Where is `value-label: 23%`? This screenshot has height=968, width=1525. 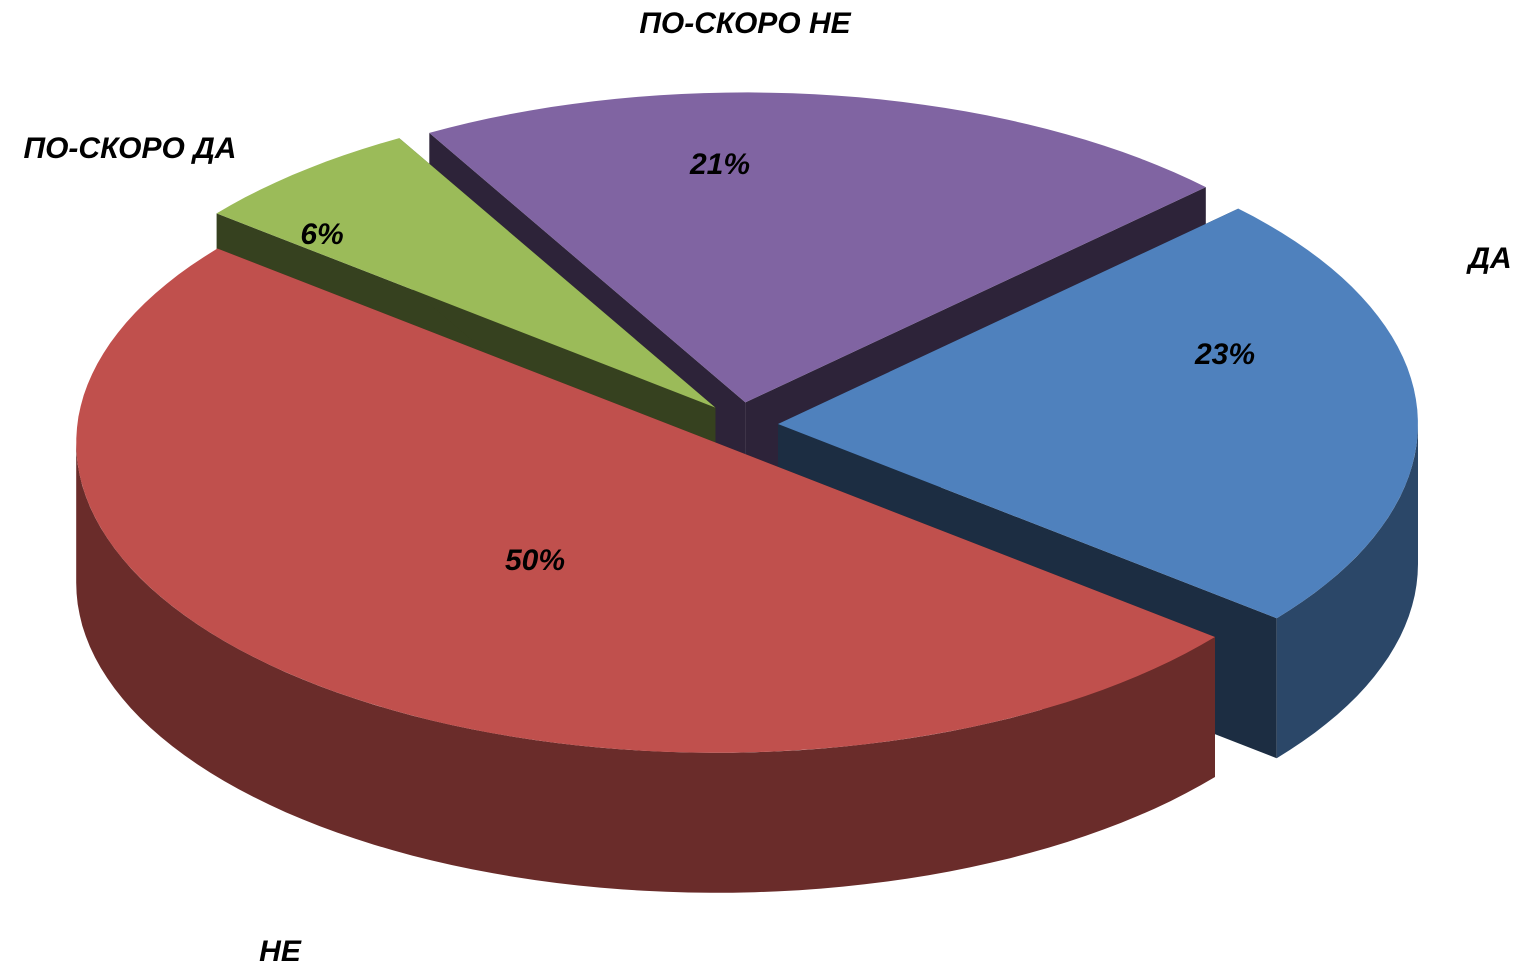
value-label: 23% is located at coordinates (1224, 354).